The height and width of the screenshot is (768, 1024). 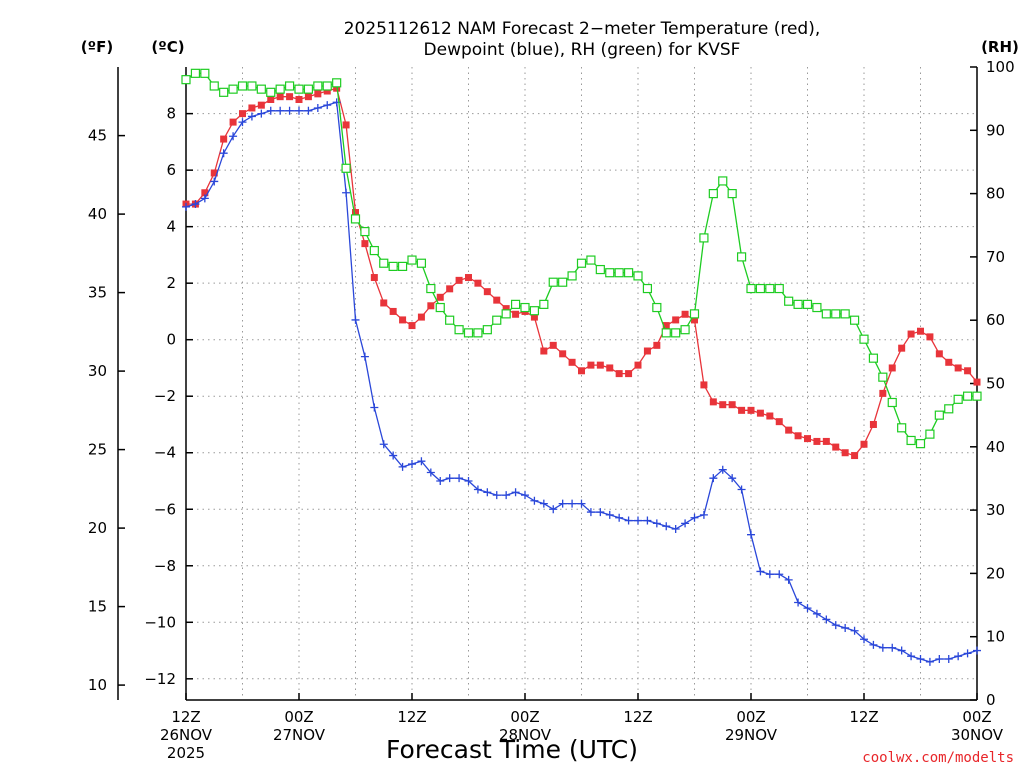 What do you see at coordinates (165, 566) in the screenshot?
I see `celsius-tick-label: −8` at bounding box center [165, 566].